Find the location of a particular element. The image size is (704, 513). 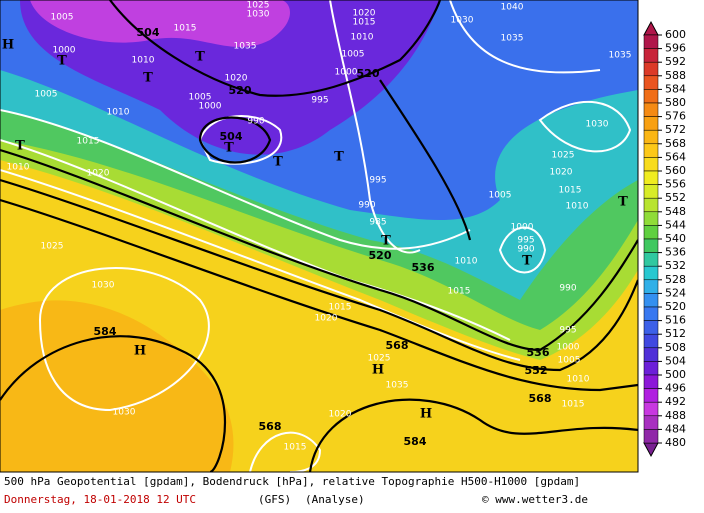

geopotential-label: 552 is located at coordinates (536, 370).